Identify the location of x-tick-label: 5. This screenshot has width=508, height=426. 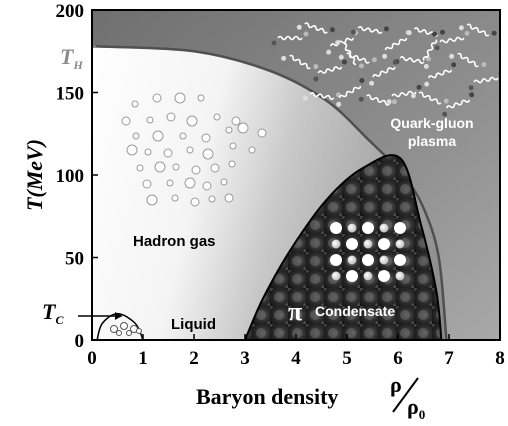
(347, 358).